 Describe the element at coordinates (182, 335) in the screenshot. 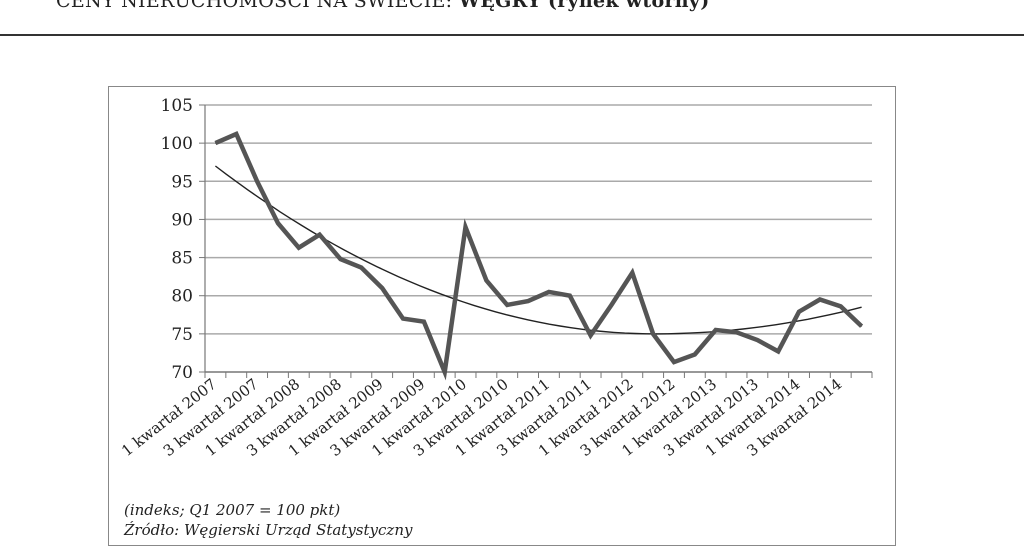

I see `y-tick-label: 75` at that location.